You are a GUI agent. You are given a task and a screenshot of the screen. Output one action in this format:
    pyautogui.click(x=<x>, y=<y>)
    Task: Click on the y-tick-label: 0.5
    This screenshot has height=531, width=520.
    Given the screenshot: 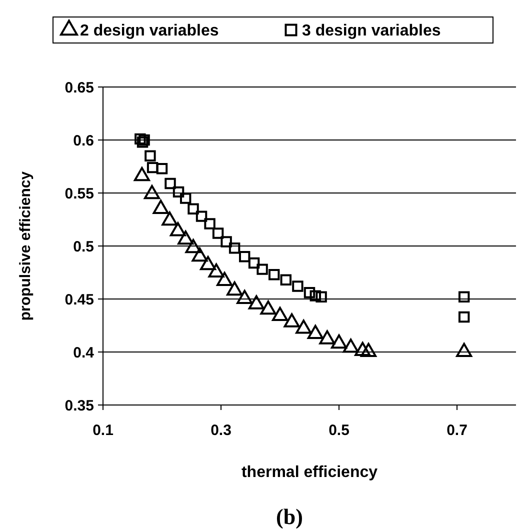 What is the action you would take?
    pyautogui.click(x=83, y=247)
    